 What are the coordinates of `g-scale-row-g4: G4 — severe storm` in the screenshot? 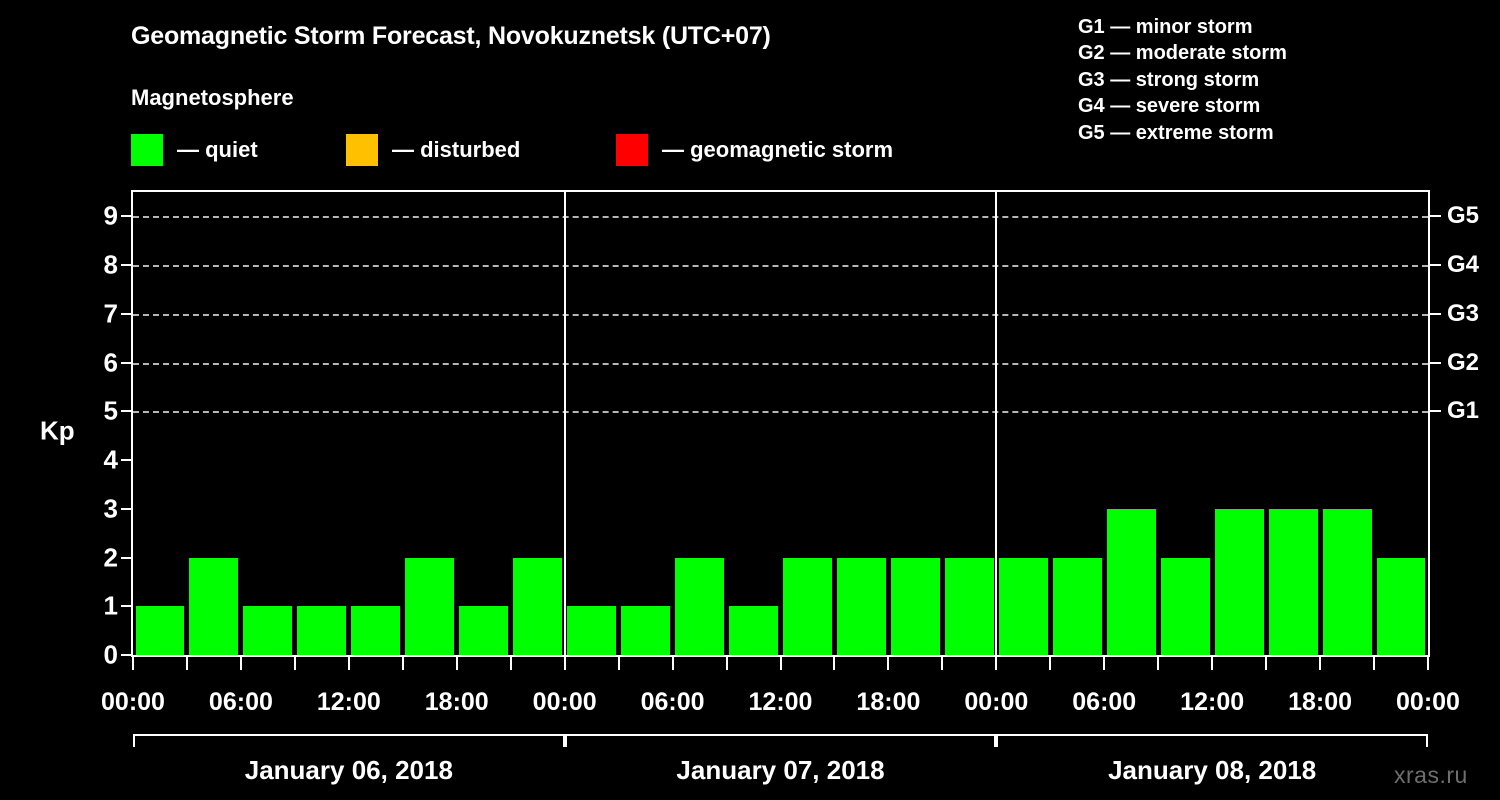 It's located at (1169, 106).